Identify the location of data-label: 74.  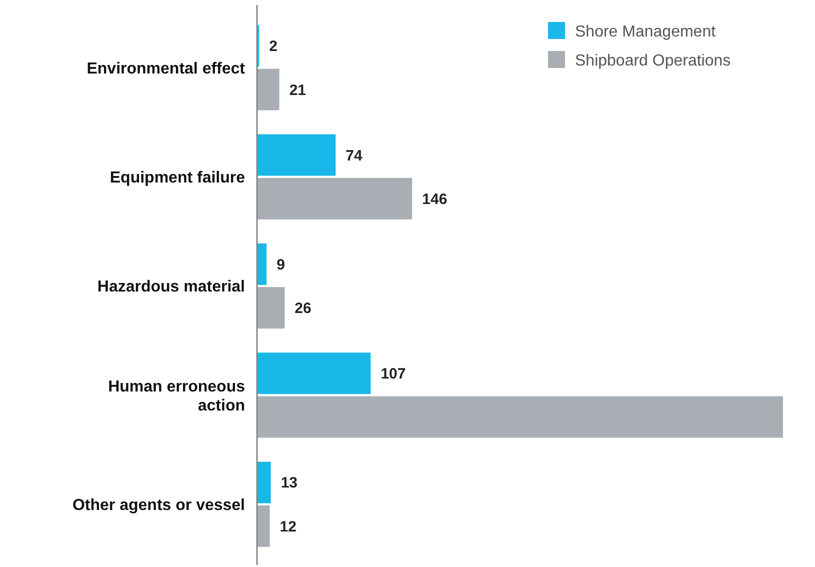
(354, 155).